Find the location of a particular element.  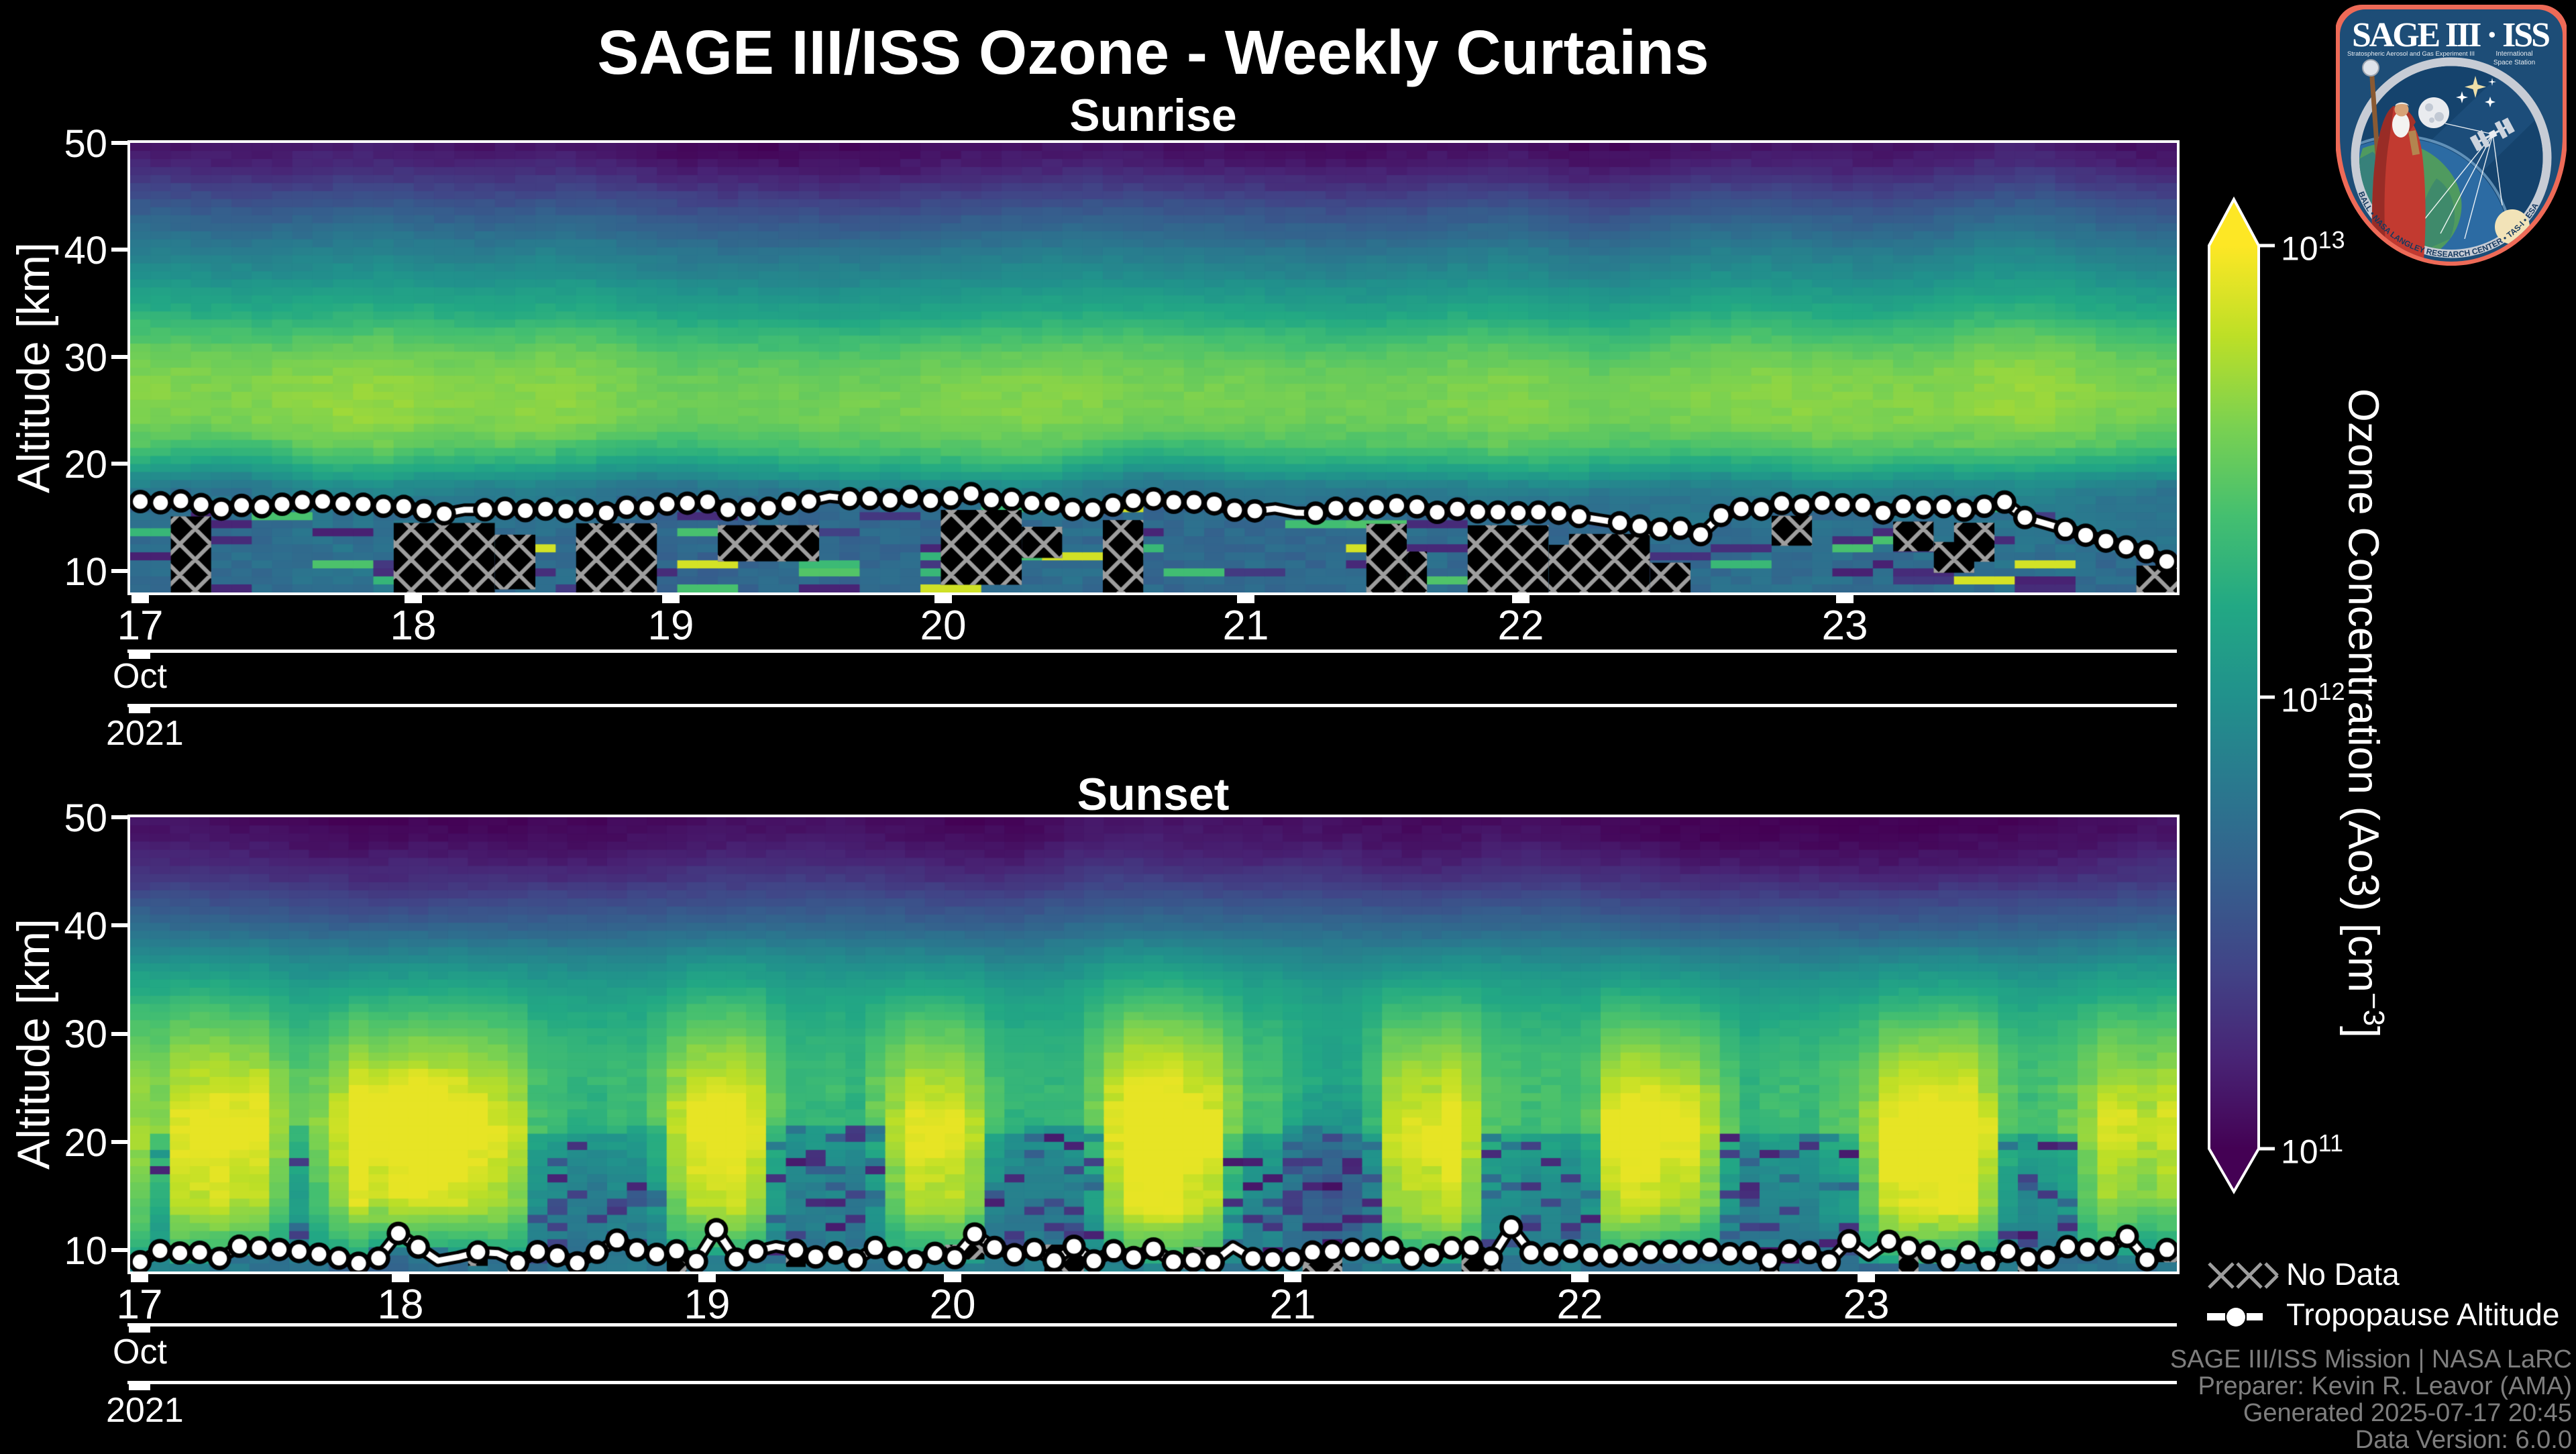

svg-text: SAGE III · ISS is located at coordinates (2451, 35).